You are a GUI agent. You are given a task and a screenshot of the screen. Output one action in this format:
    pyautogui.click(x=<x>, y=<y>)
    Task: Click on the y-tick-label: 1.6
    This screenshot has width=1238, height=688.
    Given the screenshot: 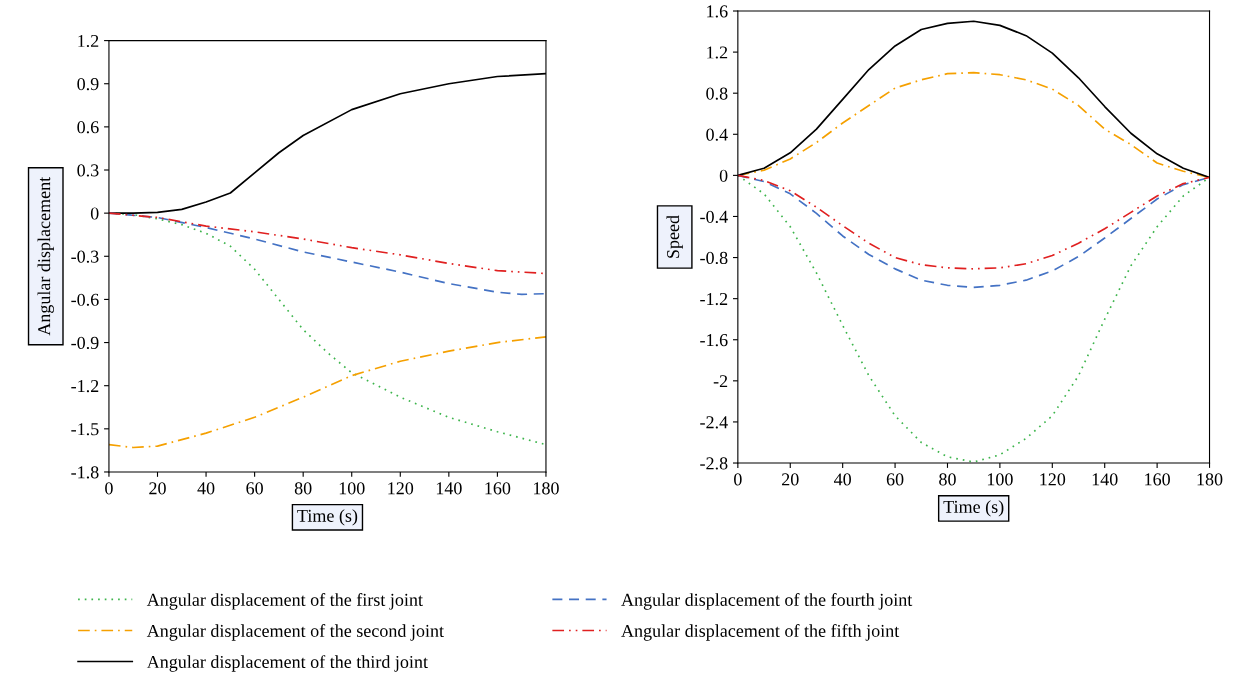 What is the action you would take?
    pyautogui.click(x=717, y=11)
    